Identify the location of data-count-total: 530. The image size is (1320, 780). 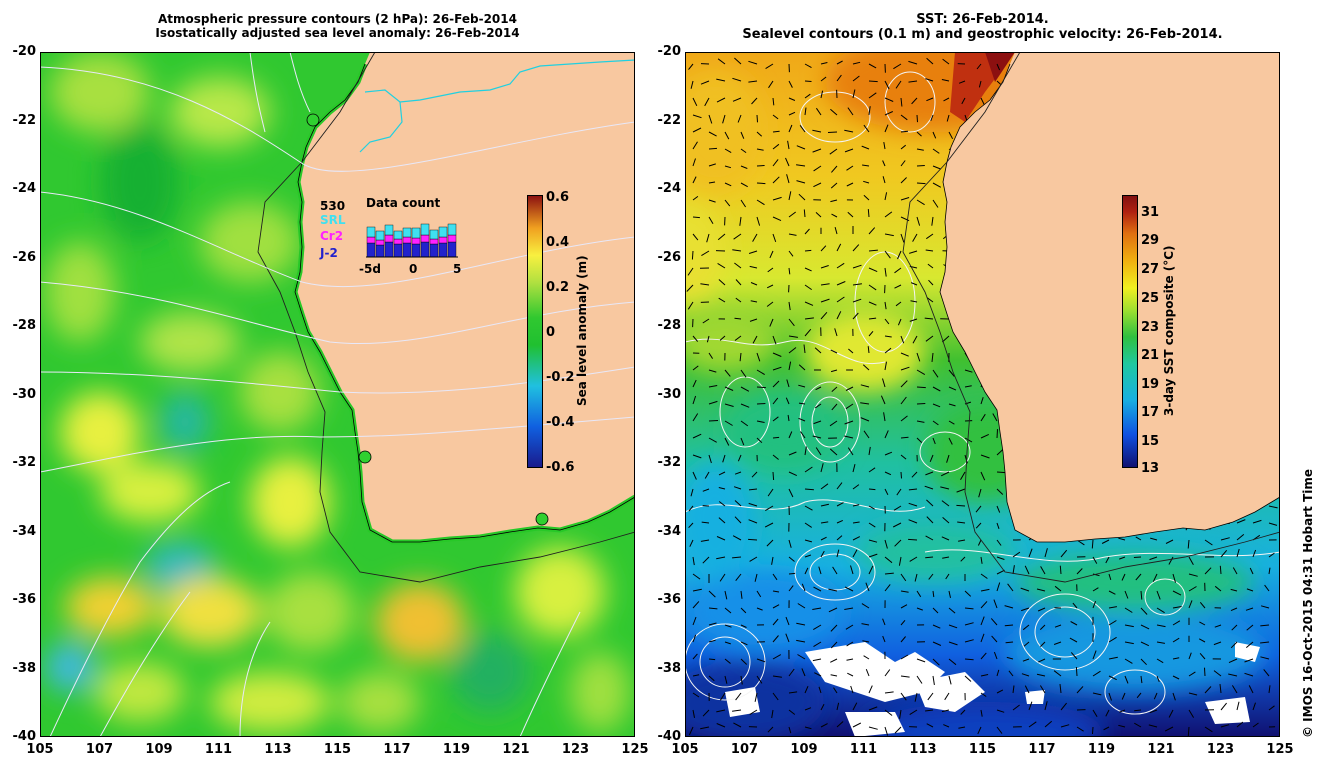
(333, 206).